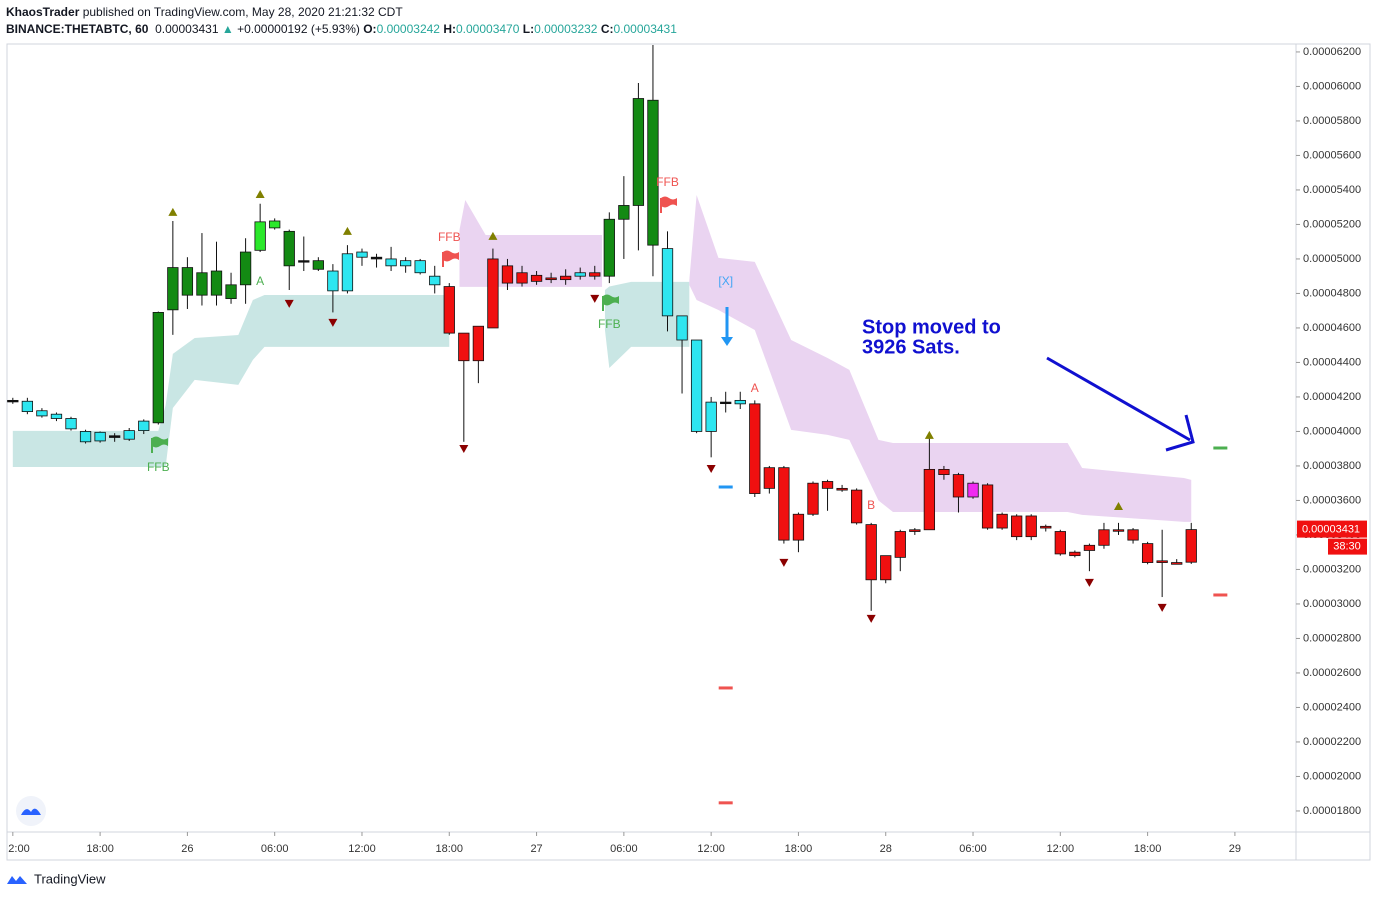 This screenshot has width=1377, height=898. I want to click on y-tick-label: 0.00002400, so click(1332, 707).